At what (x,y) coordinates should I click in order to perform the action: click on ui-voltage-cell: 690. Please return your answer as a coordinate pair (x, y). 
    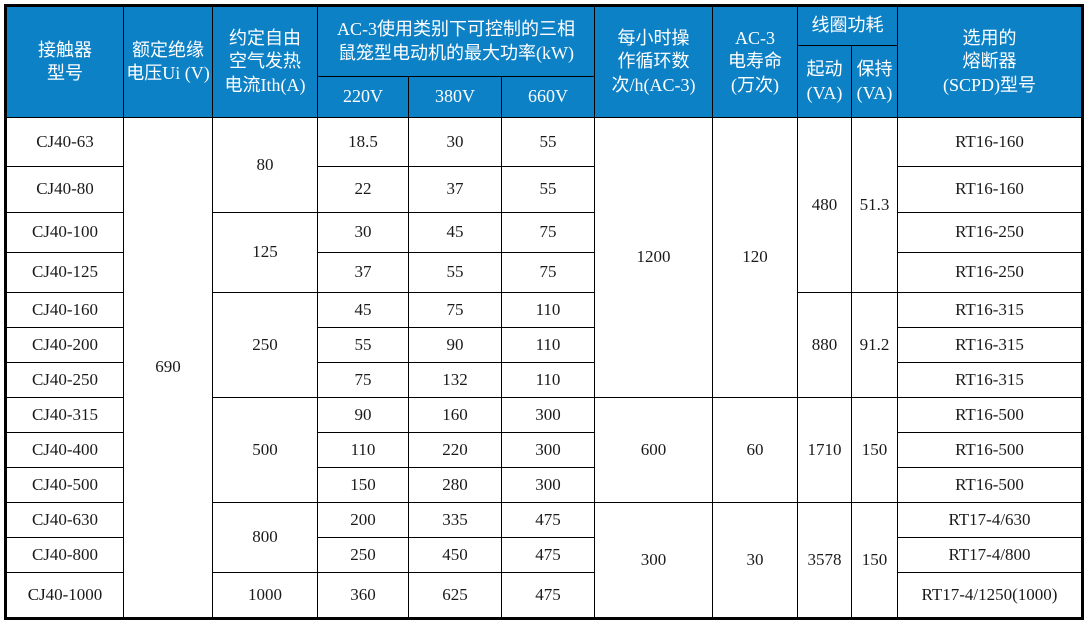
    Looking at the image, I should click on (168, 368).